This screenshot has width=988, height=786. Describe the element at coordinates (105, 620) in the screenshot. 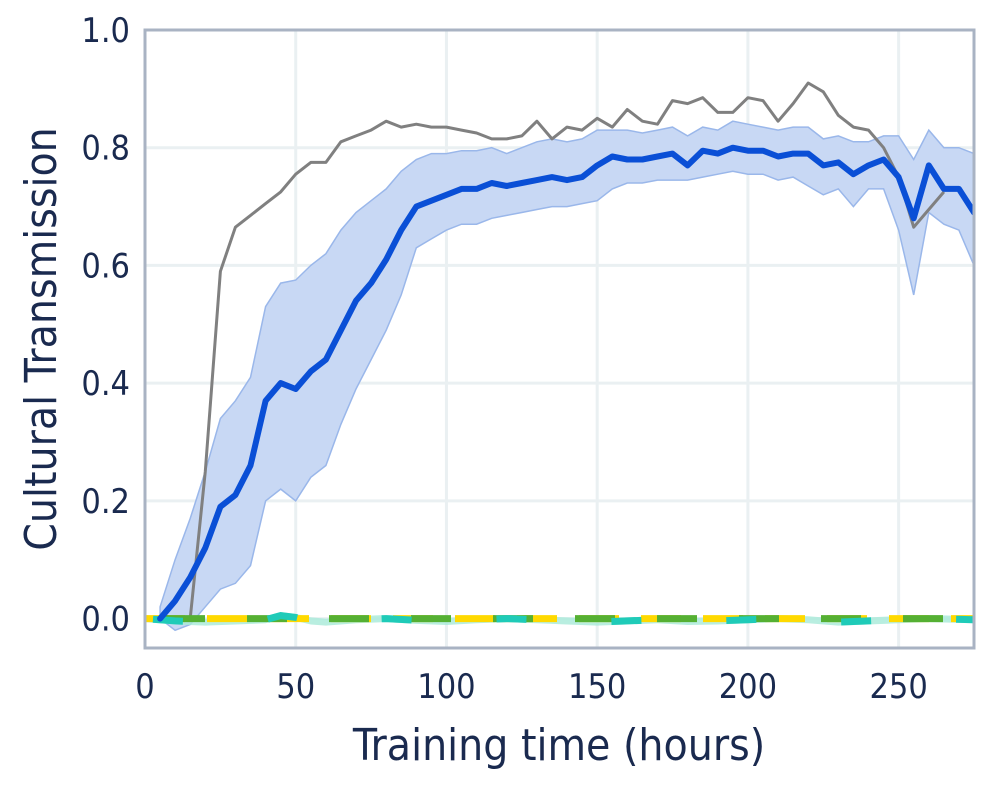

I see `y-tick-label: 0.0` at that location.